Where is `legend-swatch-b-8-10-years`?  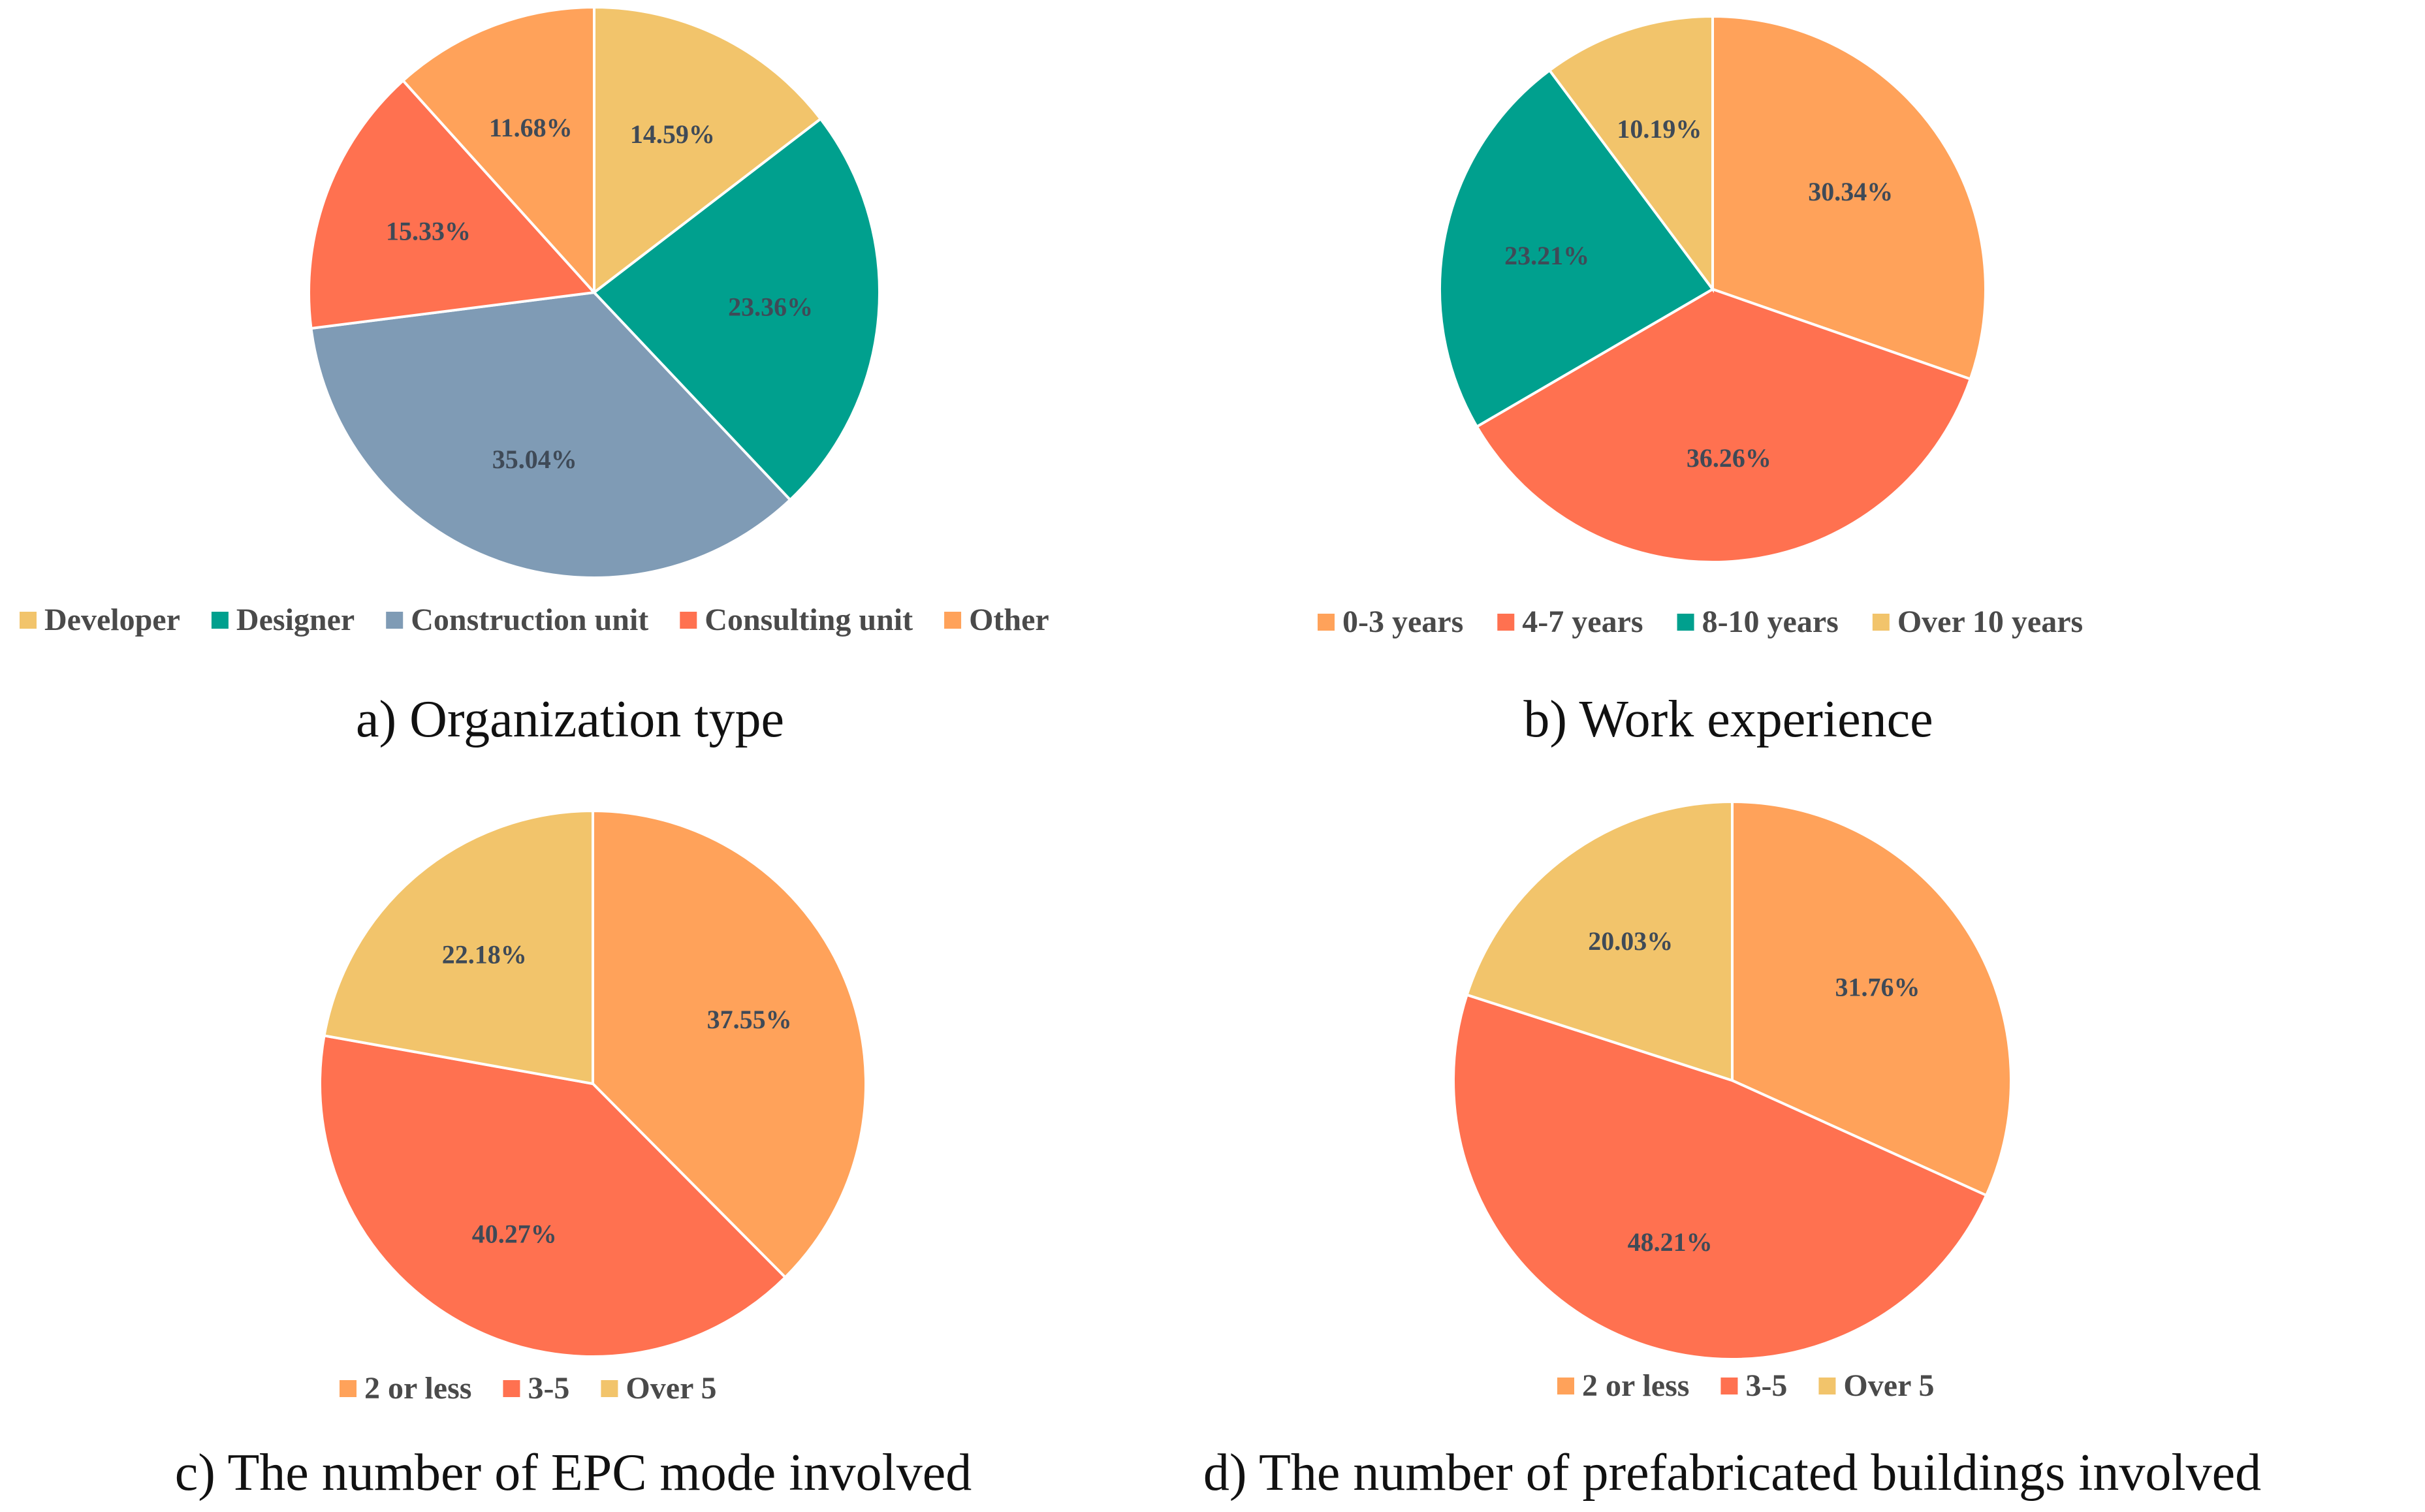
legend-swatch-b-8-10-years is located at coordinates (1685, 622).